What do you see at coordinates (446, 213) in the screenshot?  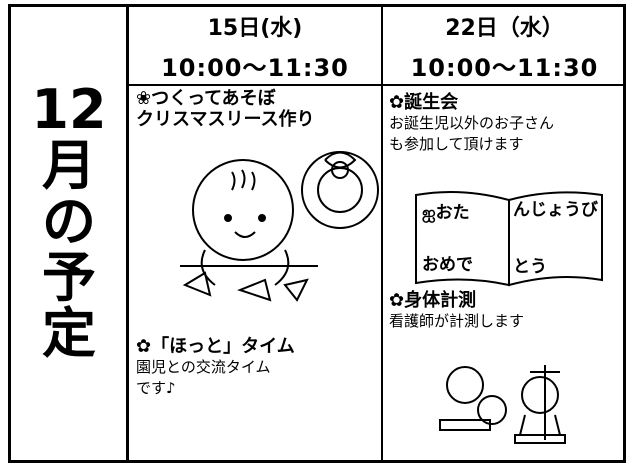 I see `book-text: ஐおた` at bounding box center [446, 213].